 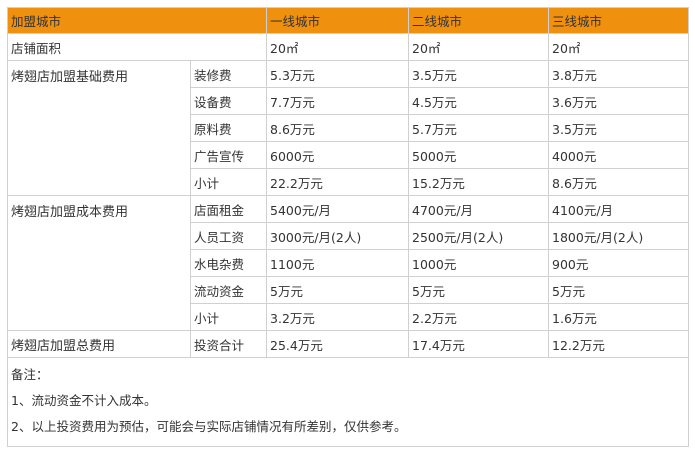 I want to click on table-row: 广告宣传 6000元 5000元 4000元, so click(x=349, y=155).